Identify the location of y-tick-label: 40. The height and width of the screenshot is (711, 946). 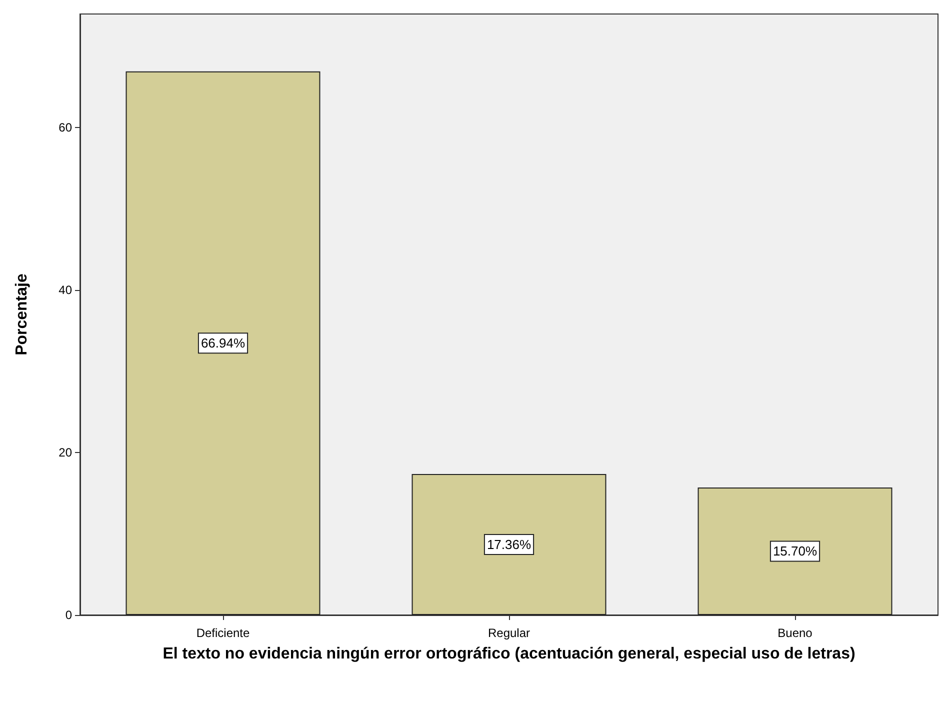
(65, 290).